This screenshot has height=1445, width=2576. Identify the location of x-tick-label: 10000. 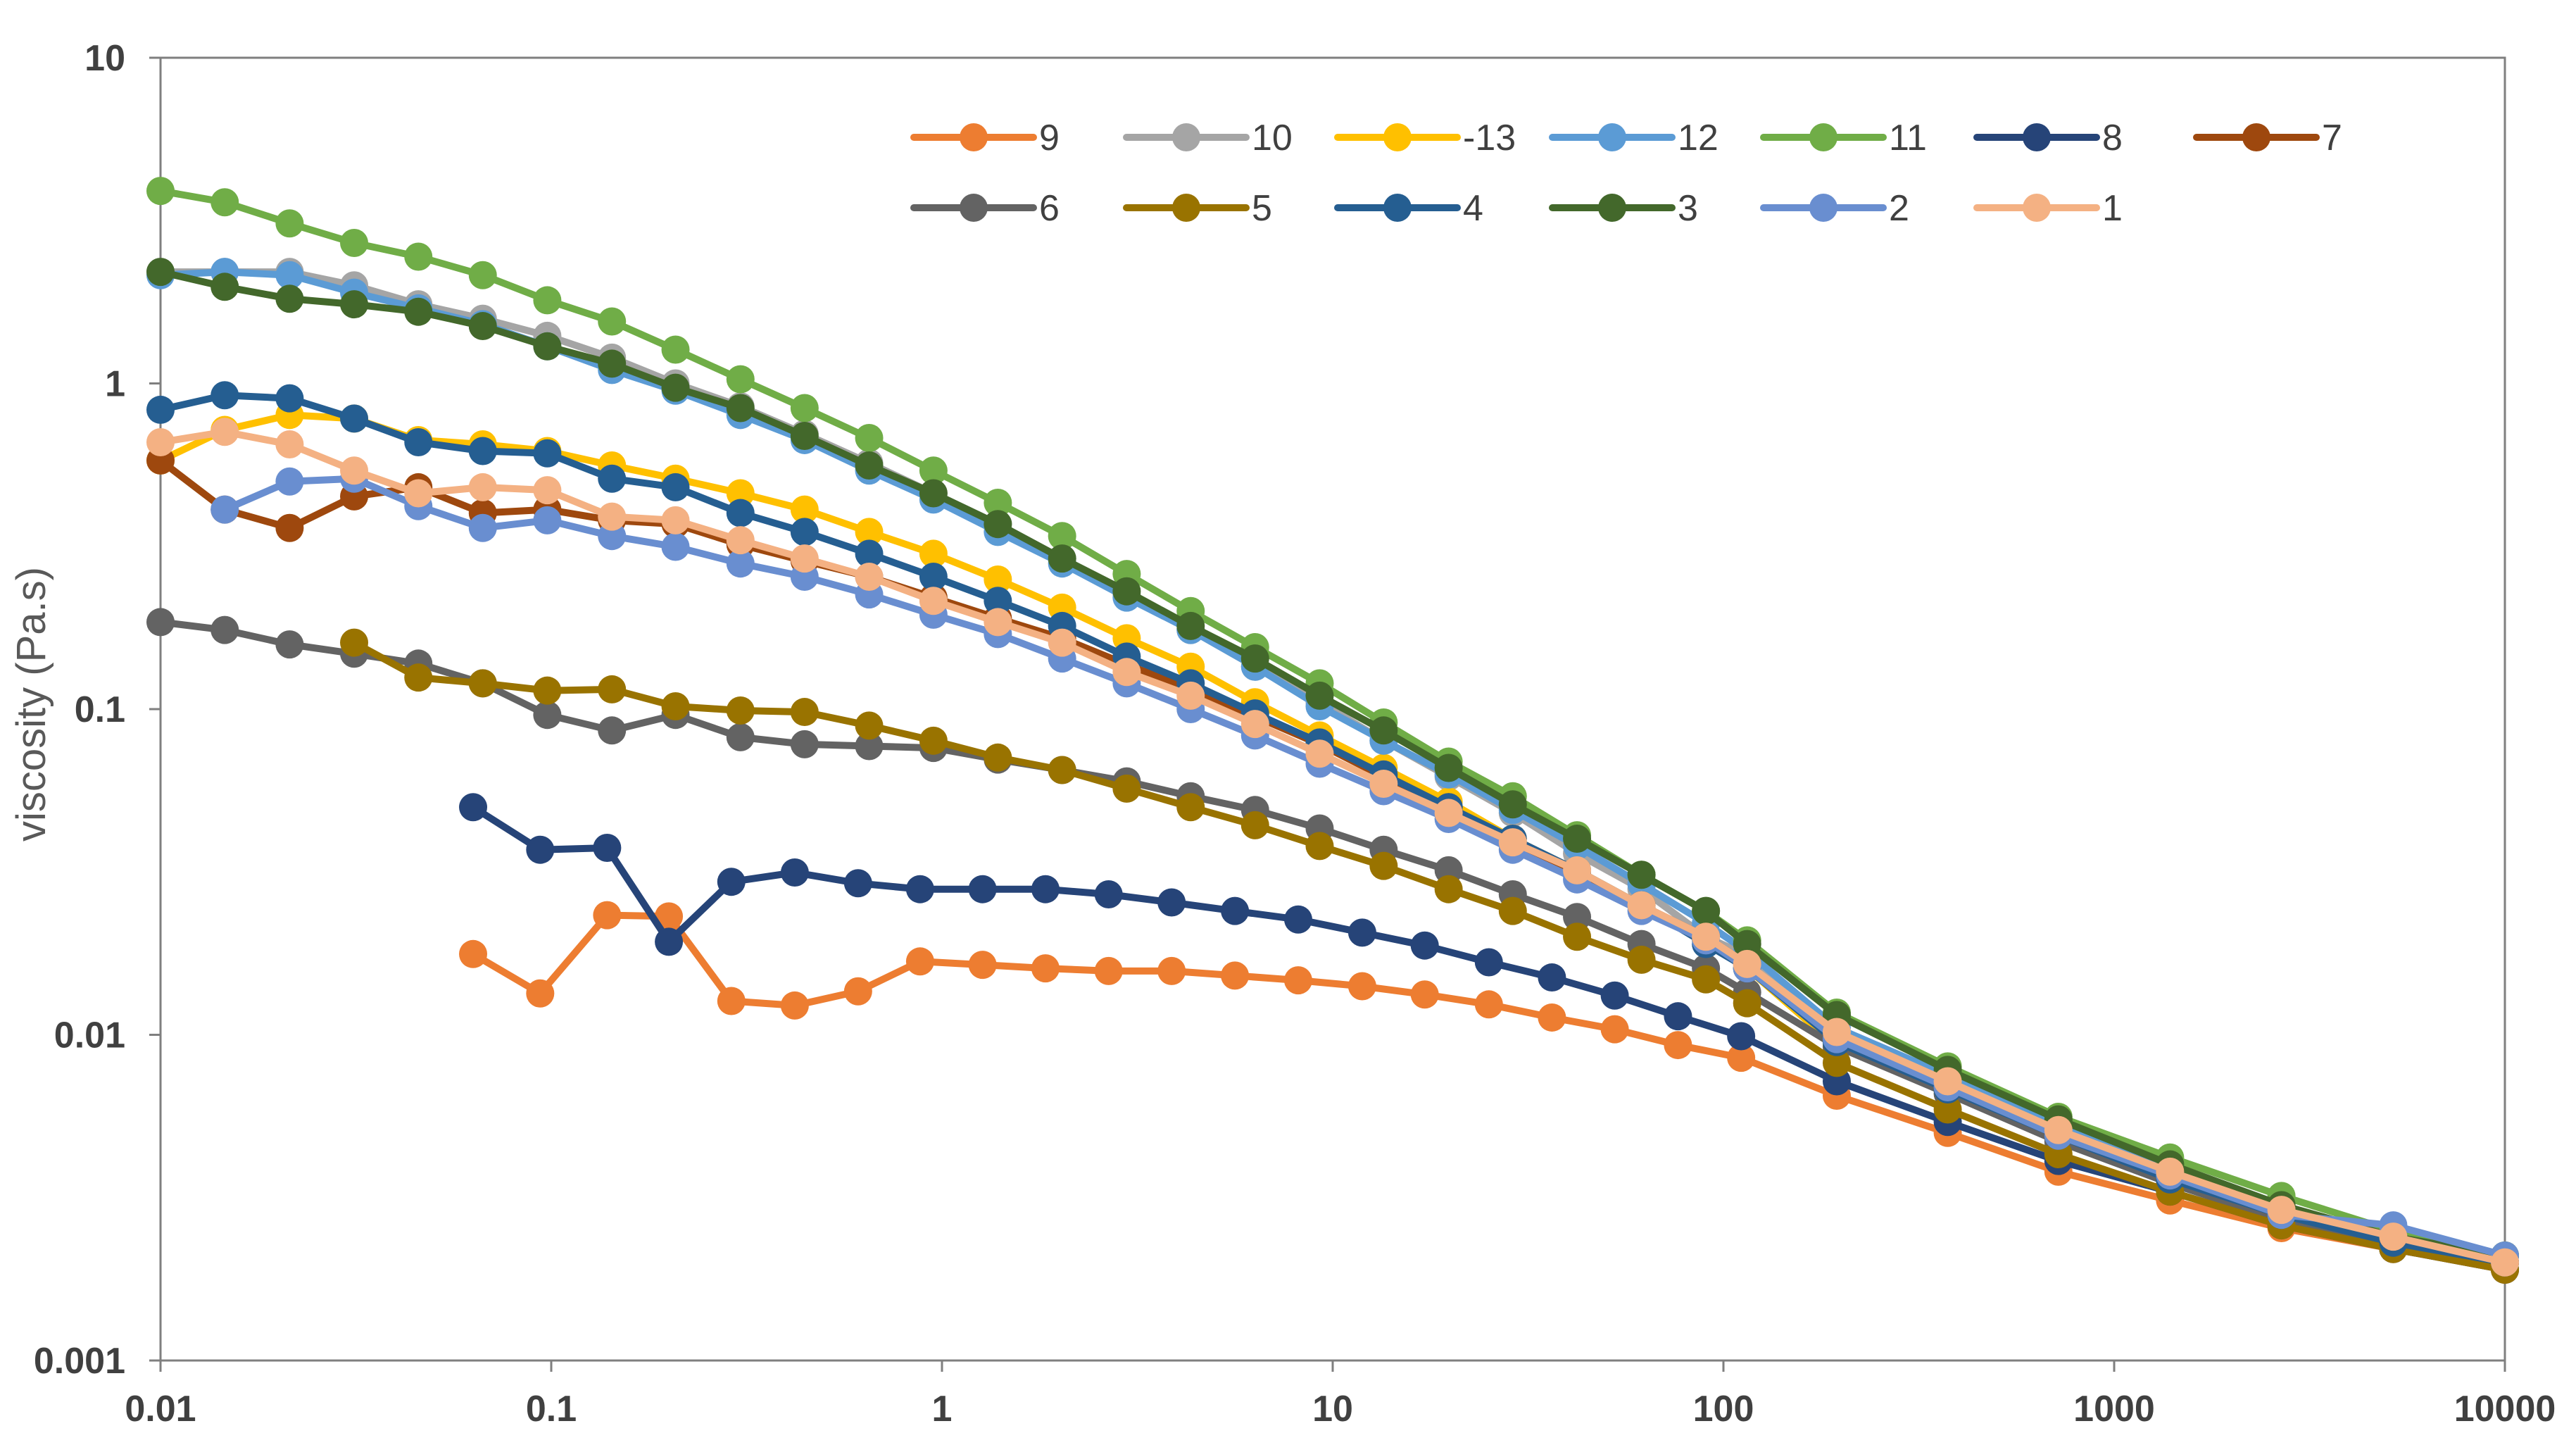
(2505, 1409).